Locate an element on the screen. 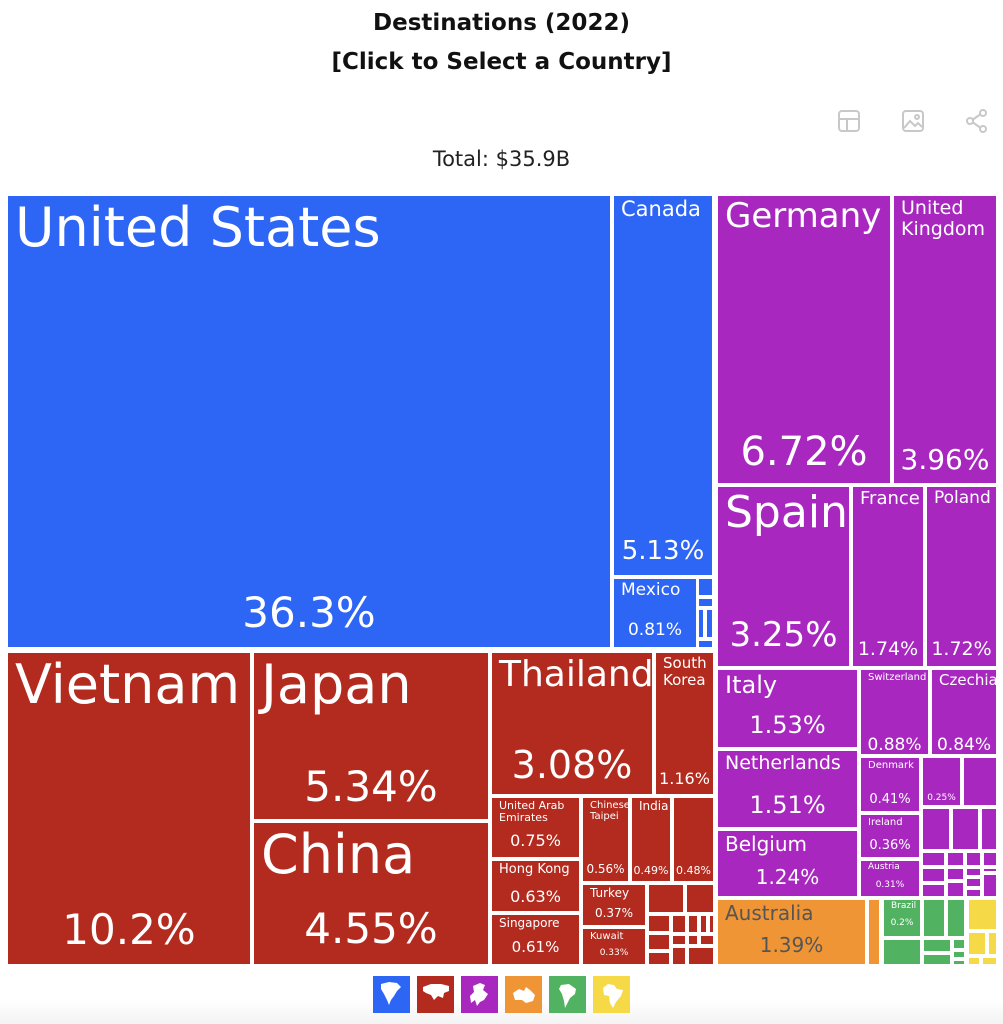 The height and width of the screenshot is (1024, 1003). cell-value: 0.48% is located at coordinates (693, 870).